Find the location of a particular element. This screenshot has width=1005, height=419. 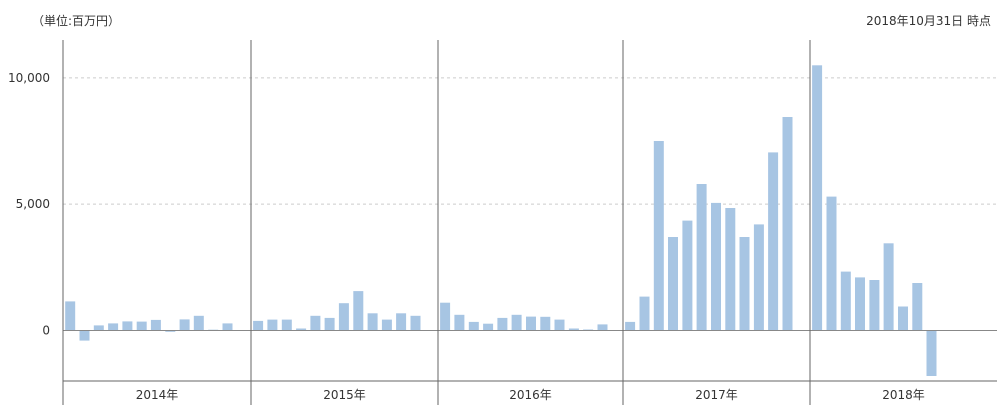

y-tick-label: 10,000 is located at coordinates (29, 78).